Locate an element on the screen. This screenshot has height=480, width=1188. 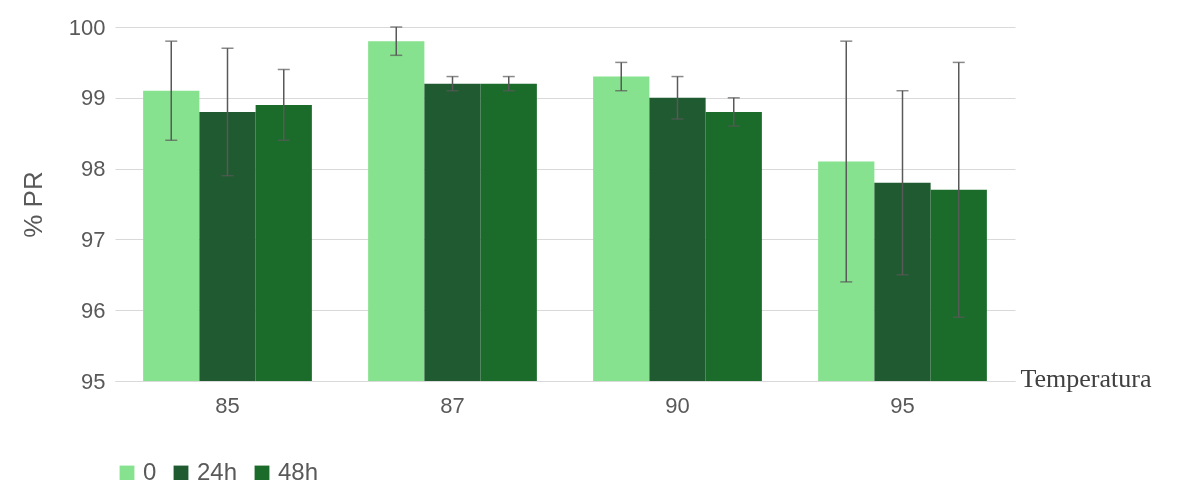
x-tick-label: 90 is located at coordinates (677, 405).